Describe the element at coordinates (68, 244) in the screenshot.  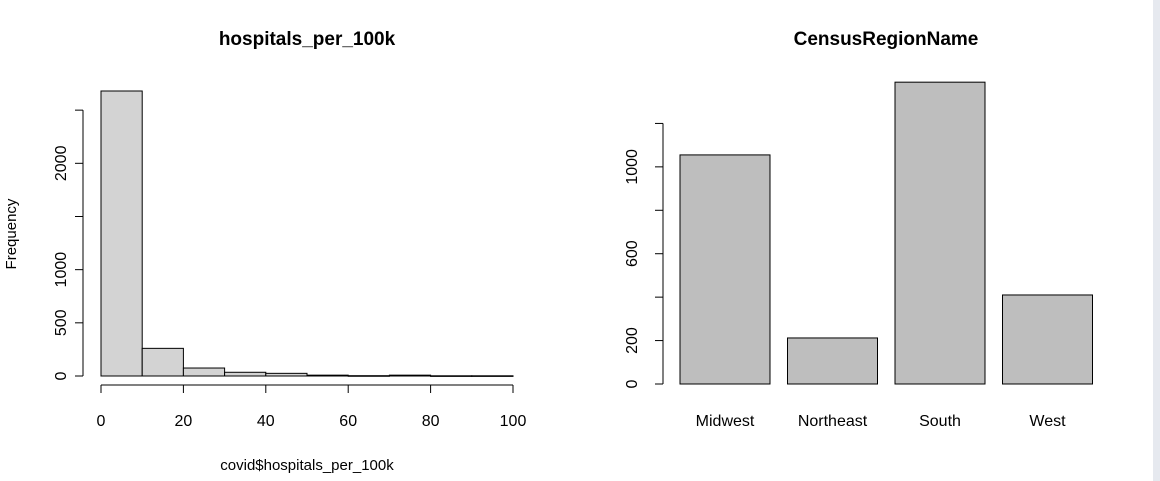
I see `hist-y-axis: 0 500 1000 2000` at that location.